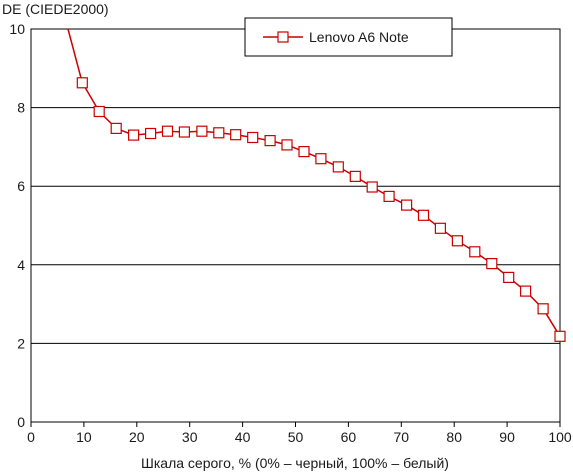  What do you see at coordinates (137, 437) in the screenshot?
I see `x-tick-label: 20` at bounding box center [137, 437].